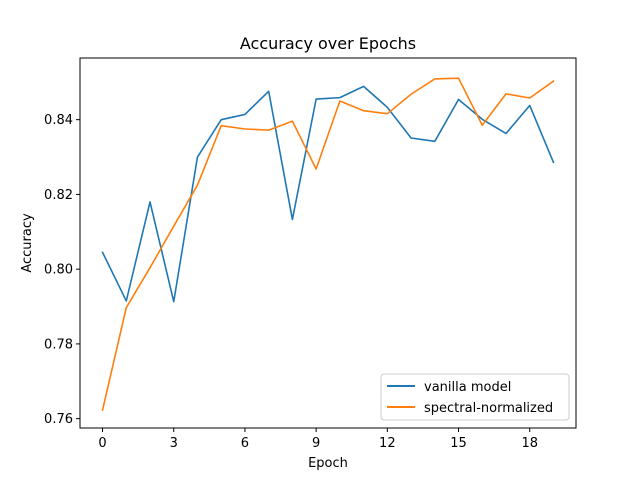  What do you see at coordinates (387, 443) in the screenshot?
I see `x-tick-label: 12` at bounding box center [387, 443].